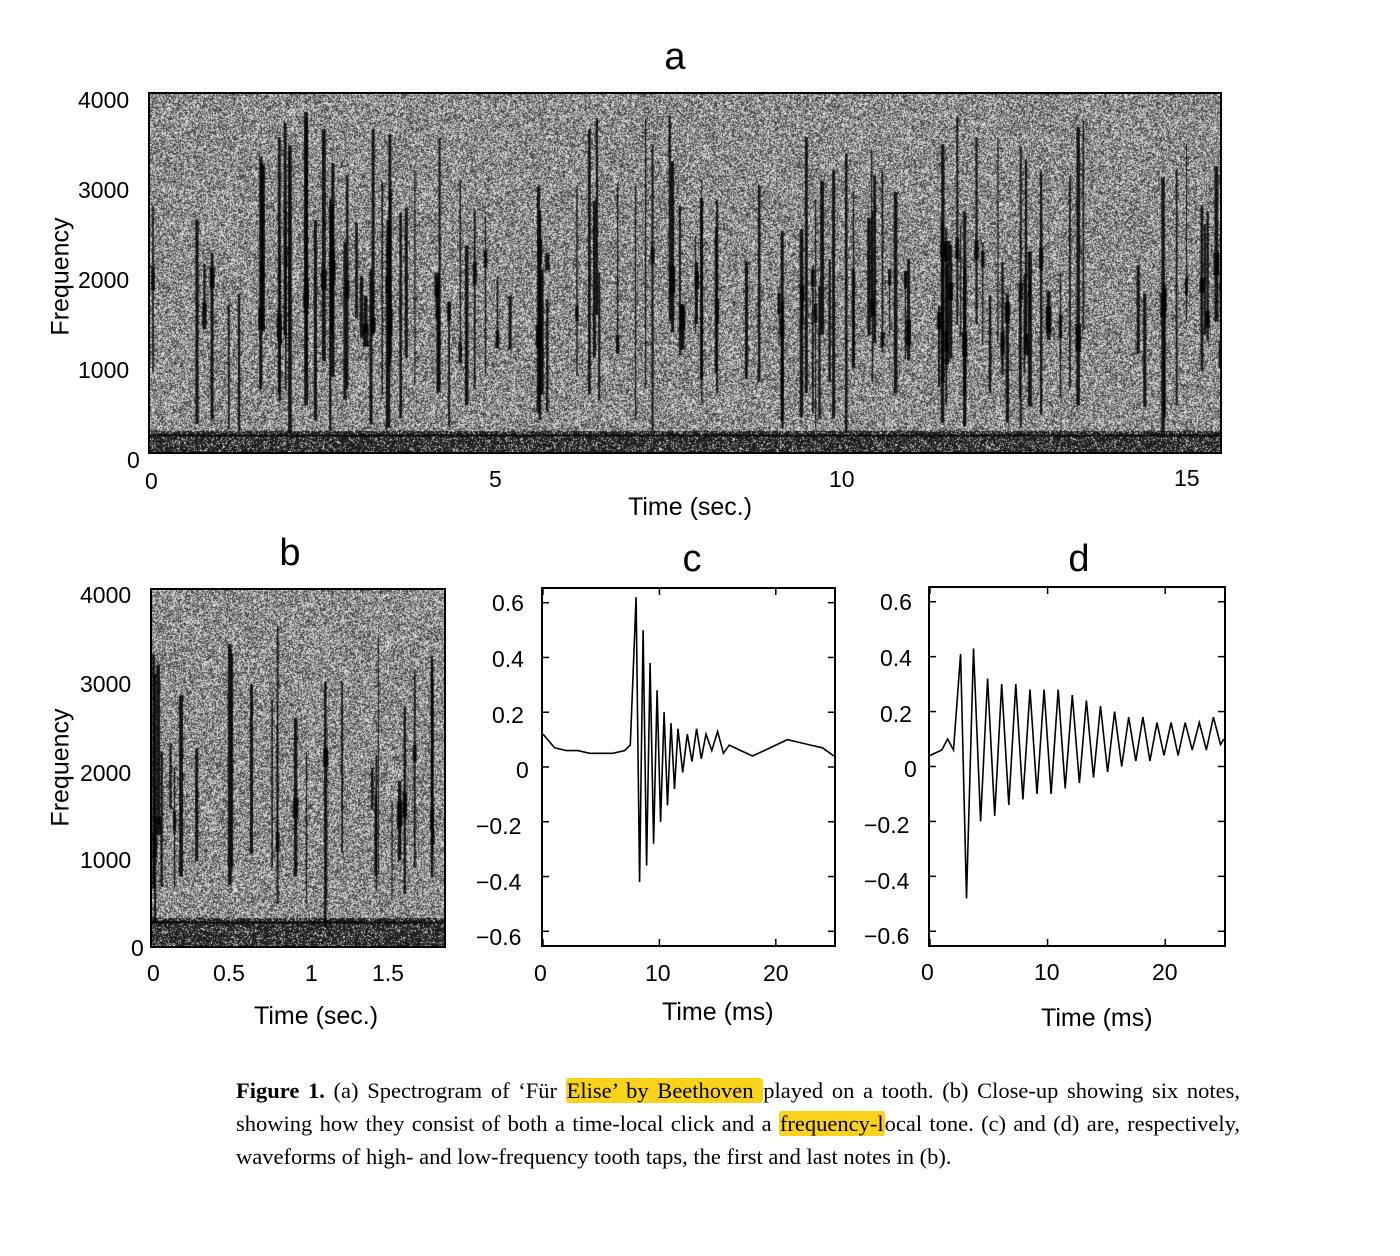 This screenshot has width=1400, height=1256. I want to click on panel-b-ytick: 0, so click(137, 948).